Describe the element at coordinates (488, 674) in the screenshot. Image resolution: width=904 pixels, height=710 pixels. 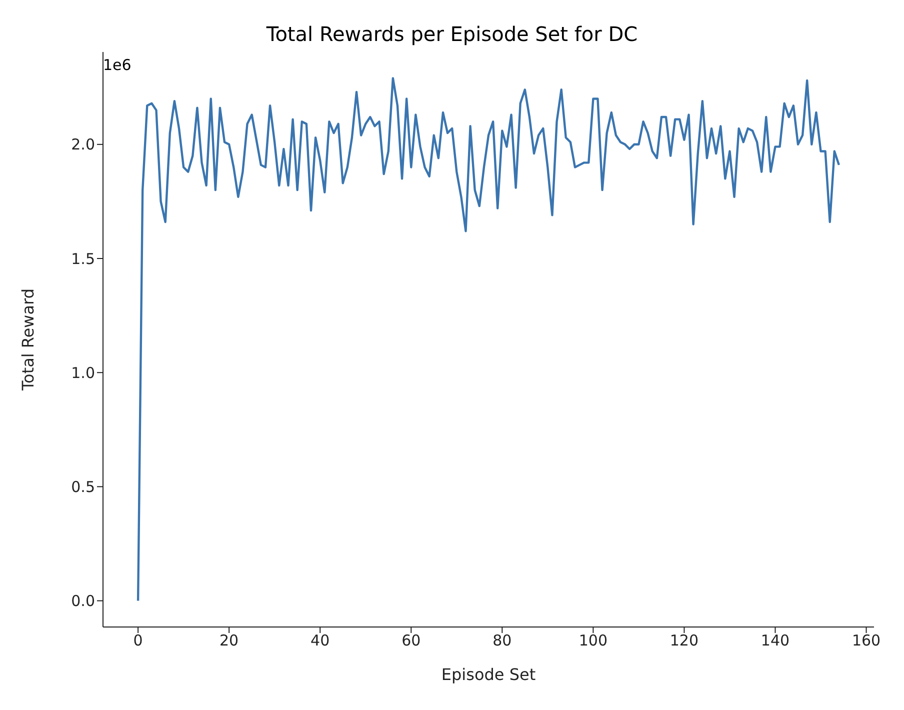
I see `x-axis-title: Episode Set` at that location.